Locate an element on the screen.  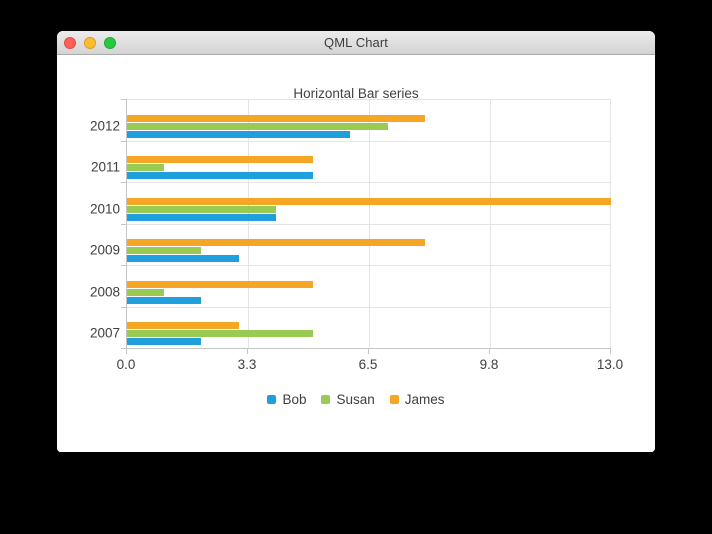
legend-marker-susan is located at coordinates (326, 399).